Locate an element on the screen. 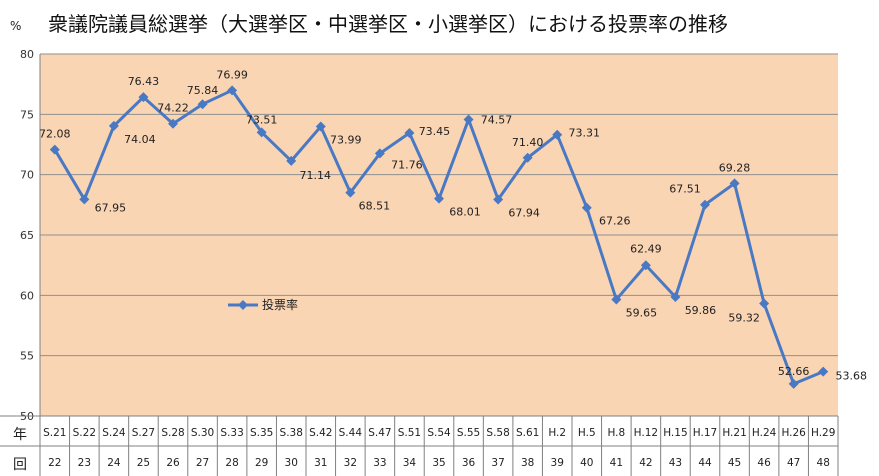 This screenshot has height=476, width=879. category-label: S.47 is located at coordinates (379, 433).